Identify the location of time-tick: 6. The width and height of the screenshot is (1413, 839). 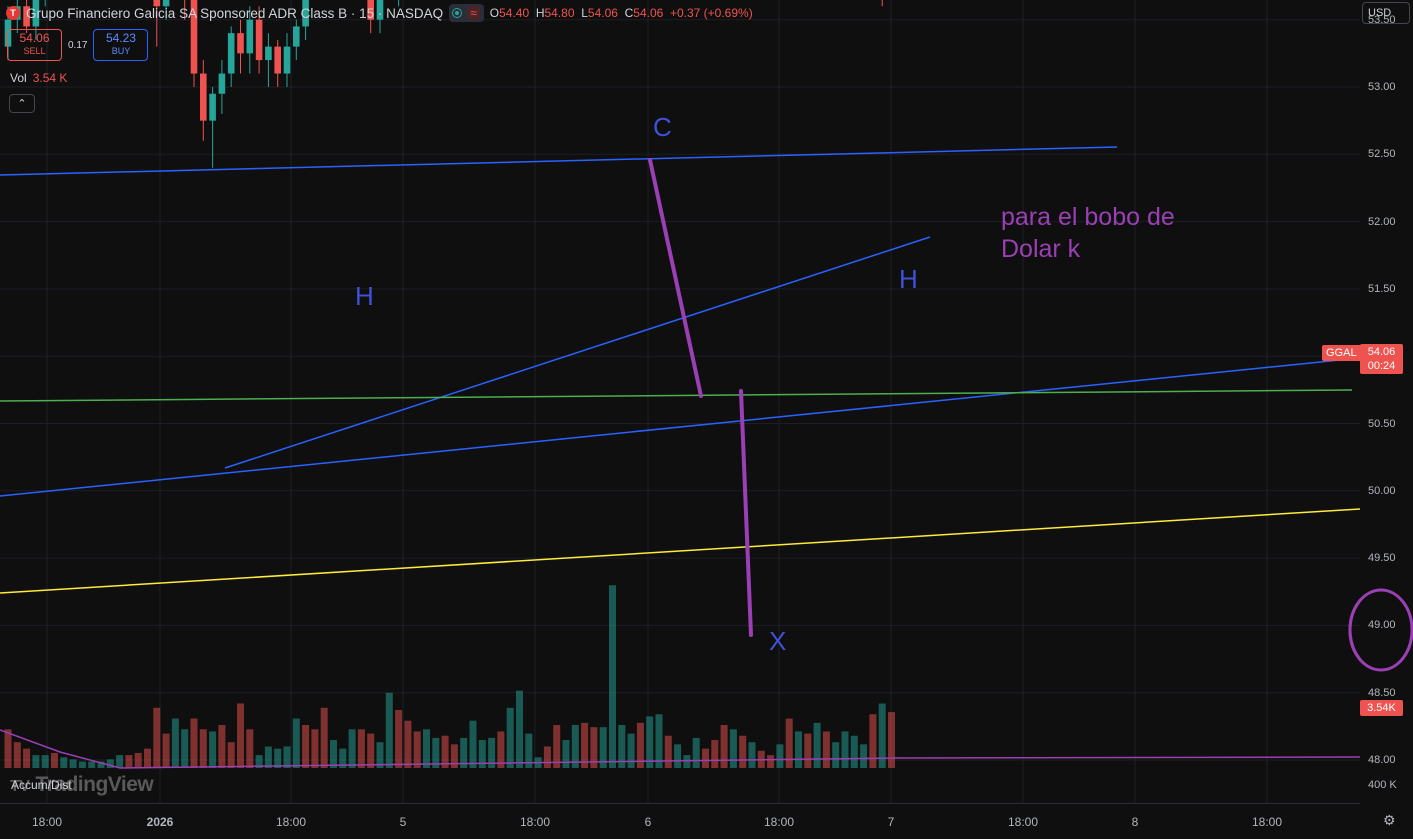
(648, 822).